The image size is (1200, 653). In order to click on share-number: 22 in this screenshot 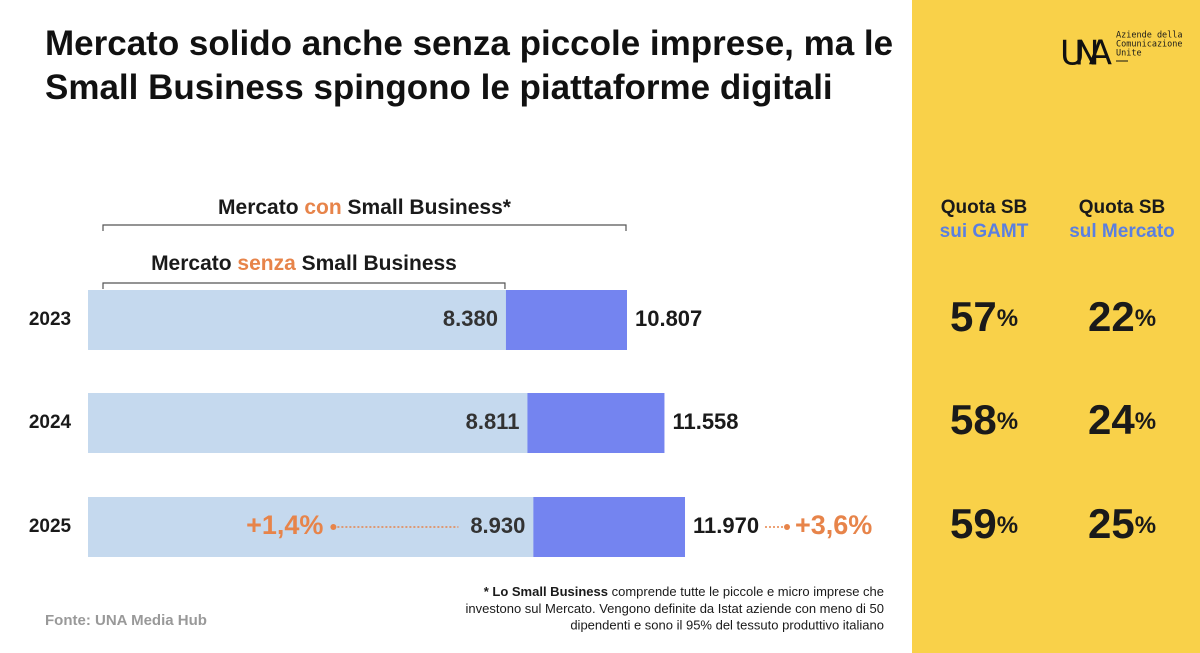, I will do `click(1111, 316)`.